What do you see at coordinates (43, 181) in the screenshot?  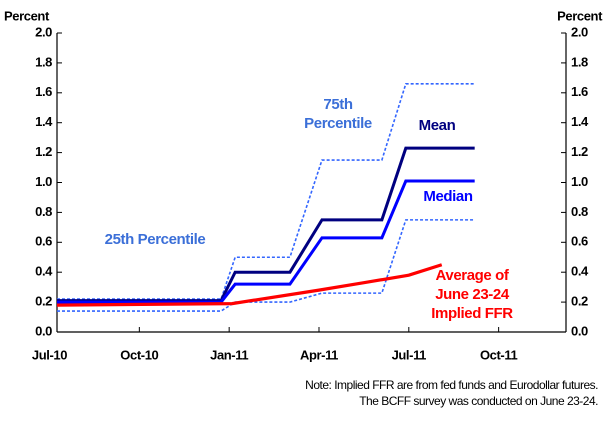 I see `y-tick-label: 1.0` at bounding box center [43, 181].